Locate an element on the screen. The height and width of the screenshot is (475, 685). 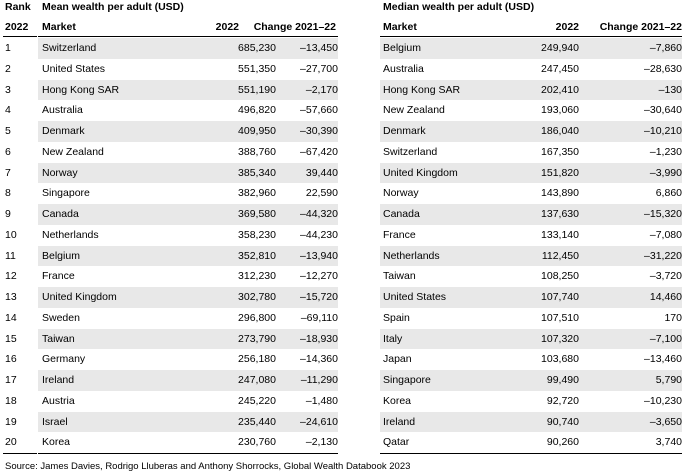
change-value: –13,450 is located at coordinates (319, 48).